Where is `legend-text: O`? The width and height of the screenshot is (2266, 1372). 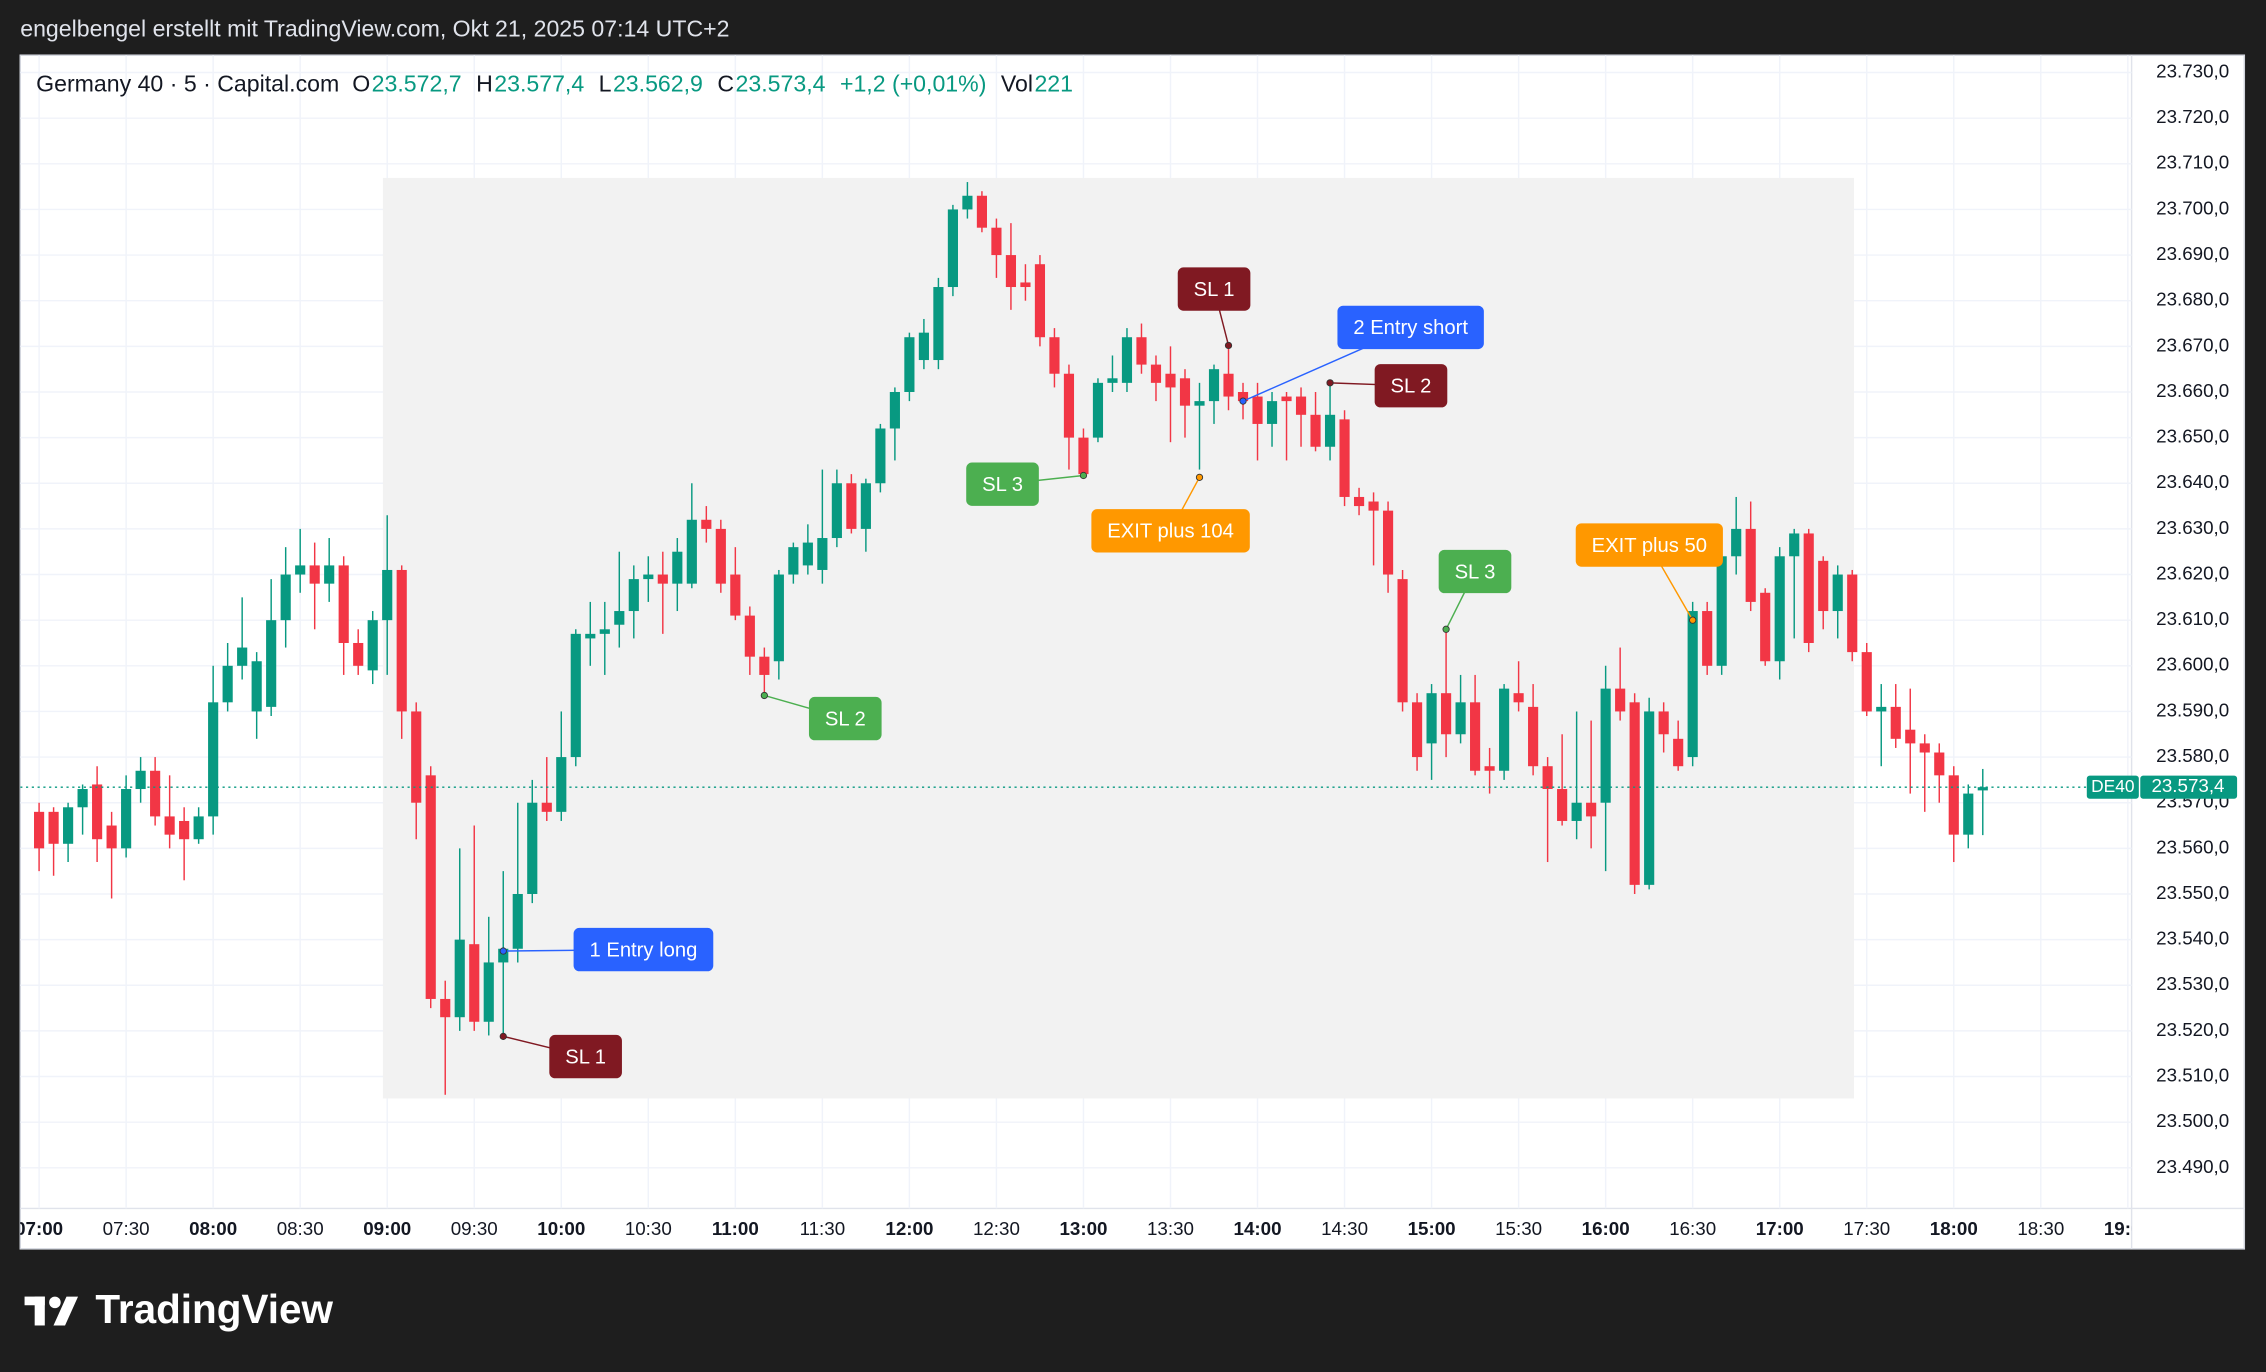
legend-text: O is located at coordinates (361, 84).